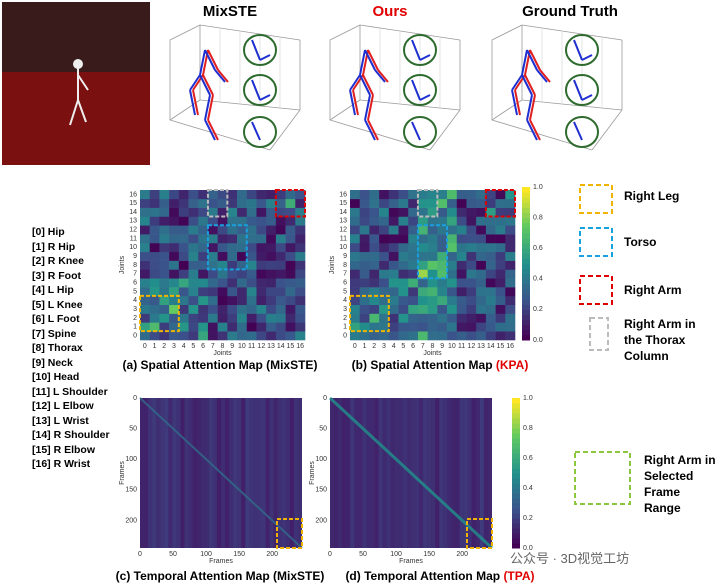 The image size is (720, 588). What do you see at coordinates (343, 194) in the screenshot?
I see `y-tick-label: 16` at bounding box center [343, 194].